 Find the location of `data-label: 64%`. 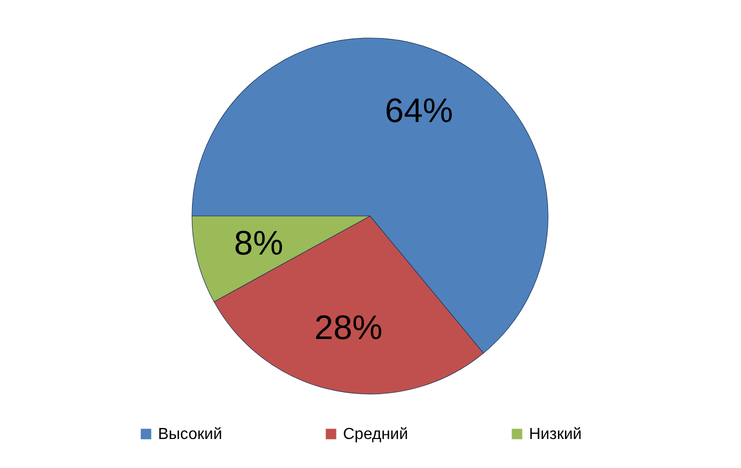

data-label: 64% is located at coordinates (418, 111).